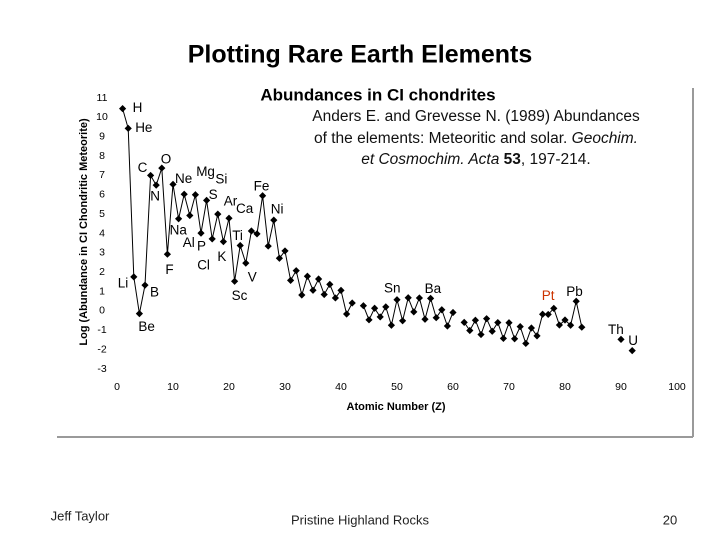 This screenshot has height=540, width=720. I want to click on element-label: B, so click(154, 292).